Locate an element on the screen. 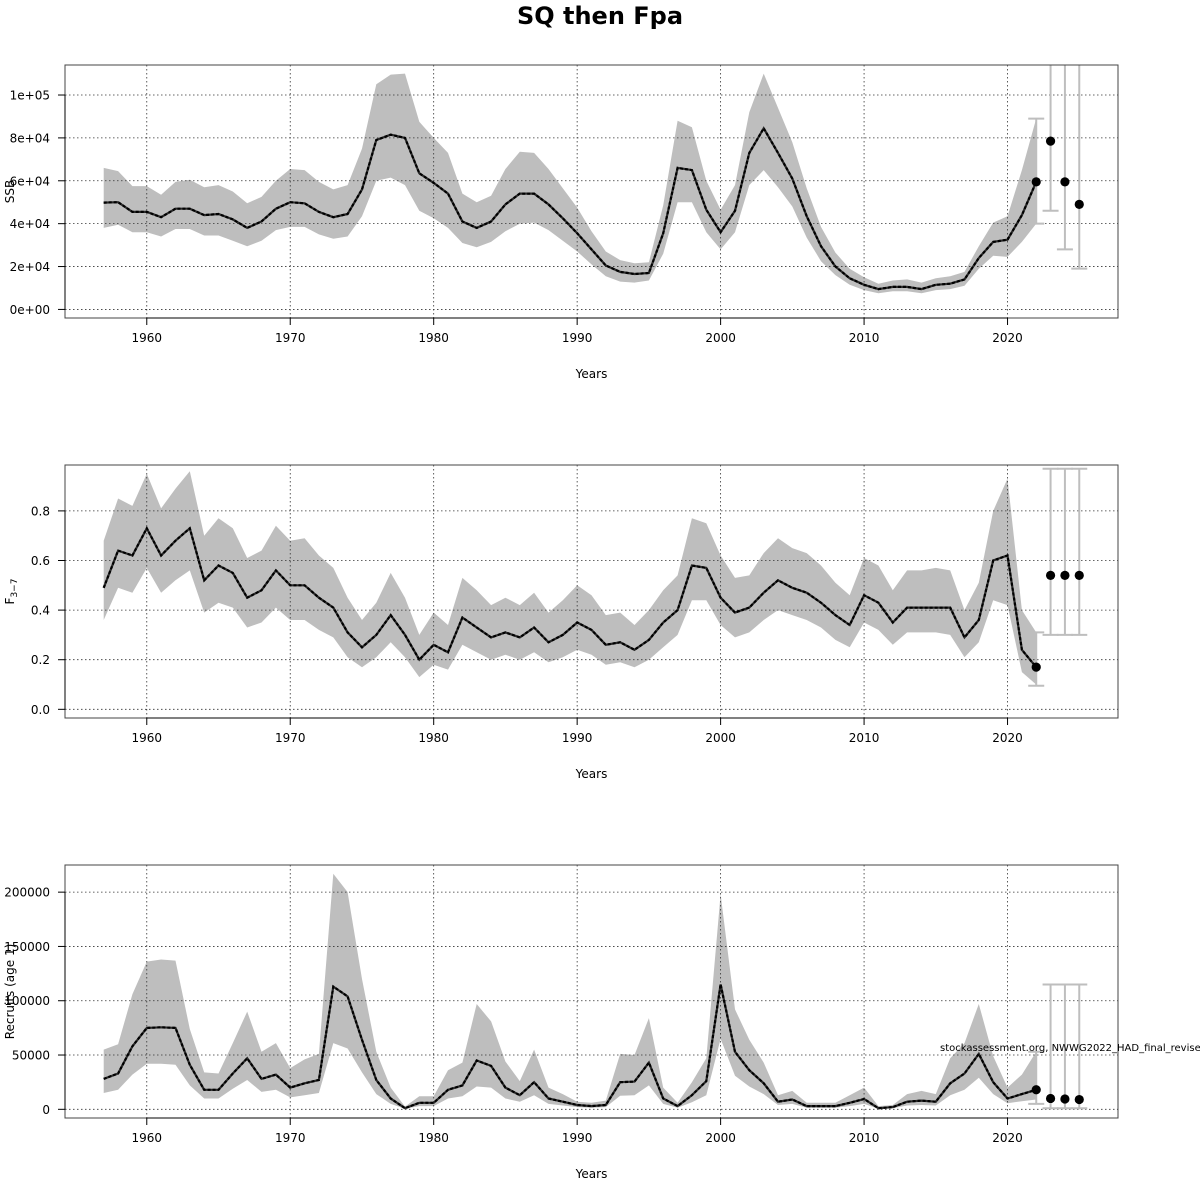  f-x-tick-label: 1970 is located at coordinates (290, 738).